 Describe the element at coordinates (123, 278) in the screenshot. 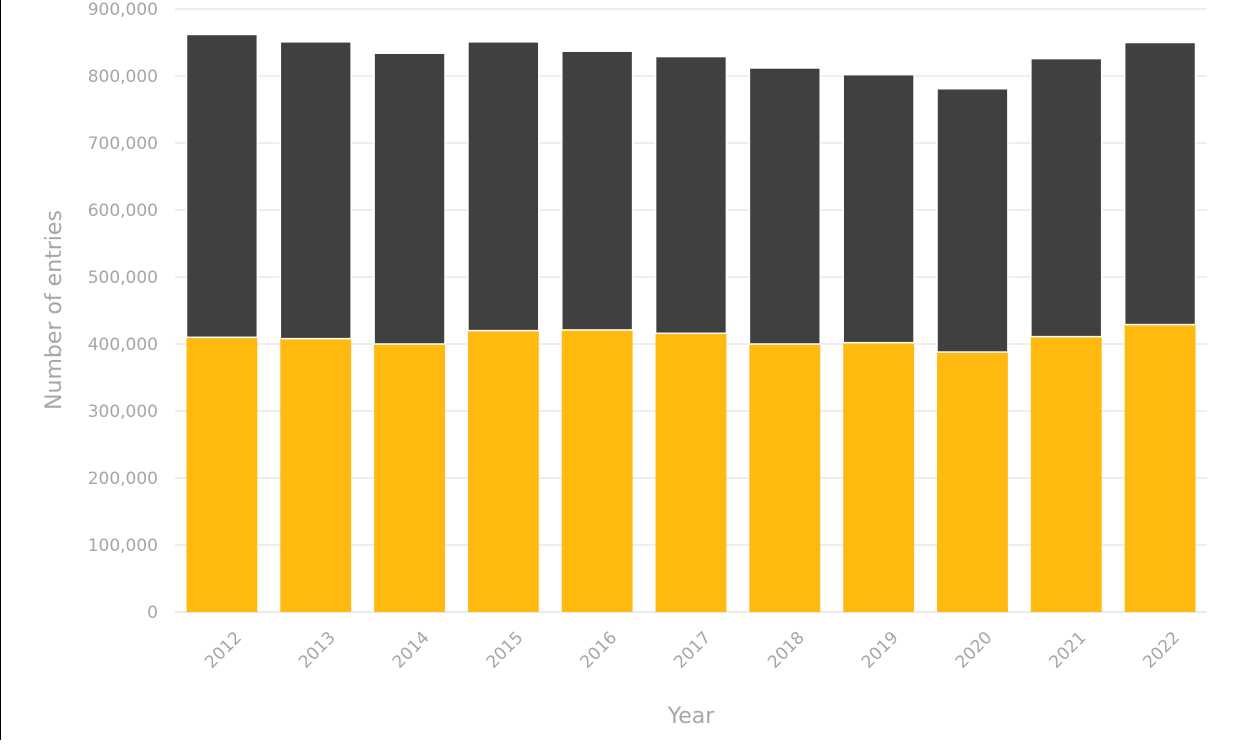

I see `y-tick-label: 500,000` at that location.